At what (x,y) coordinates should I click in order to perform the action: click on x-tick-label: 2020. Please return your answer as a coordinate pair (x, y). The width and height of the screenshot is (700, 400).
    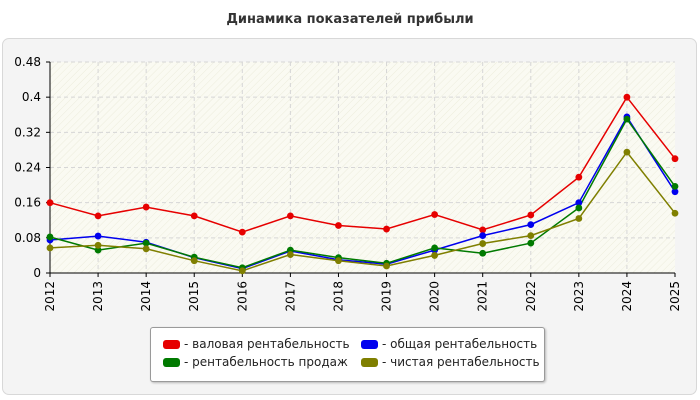
    Looking at the image, I should click on (435, 296).